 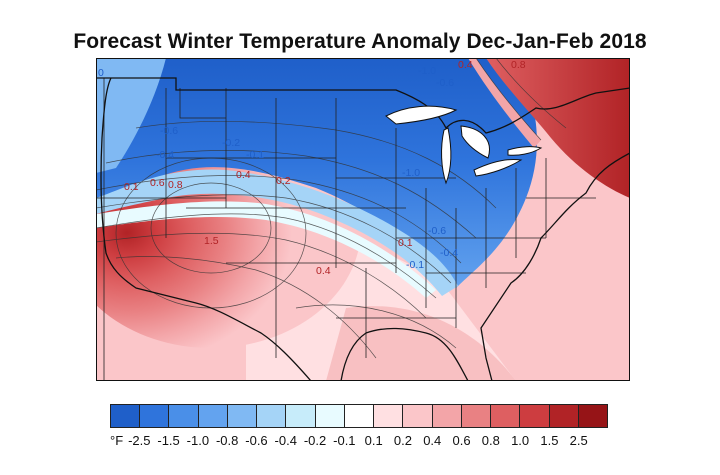 I want to click on legend-tick-label: -0.2, so click(x=315, y=440).